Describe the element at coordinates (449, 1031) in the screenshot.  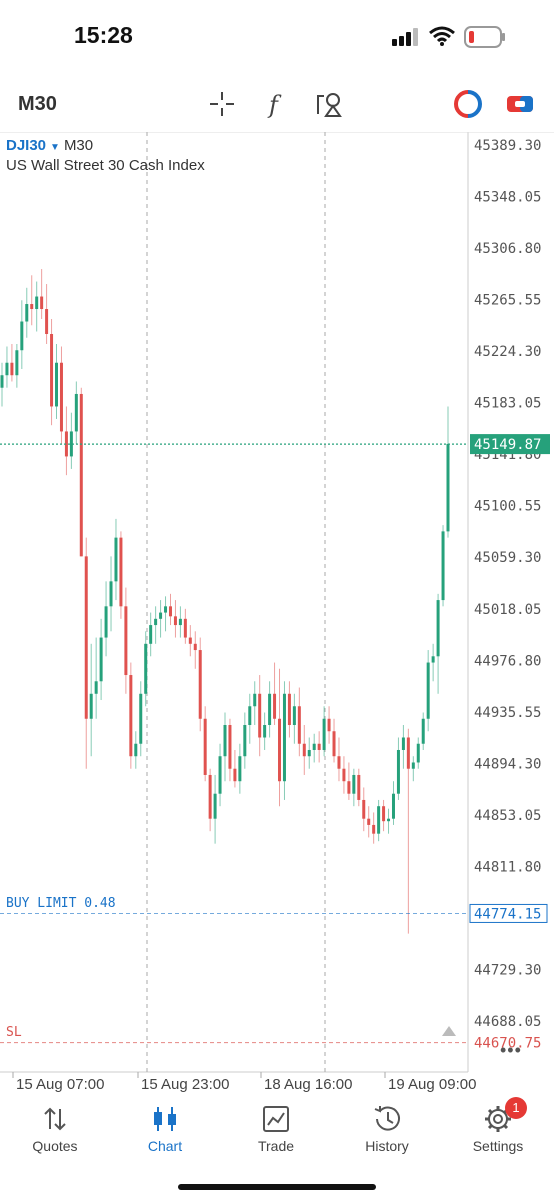
I see `scroll-end-icon` at that location.